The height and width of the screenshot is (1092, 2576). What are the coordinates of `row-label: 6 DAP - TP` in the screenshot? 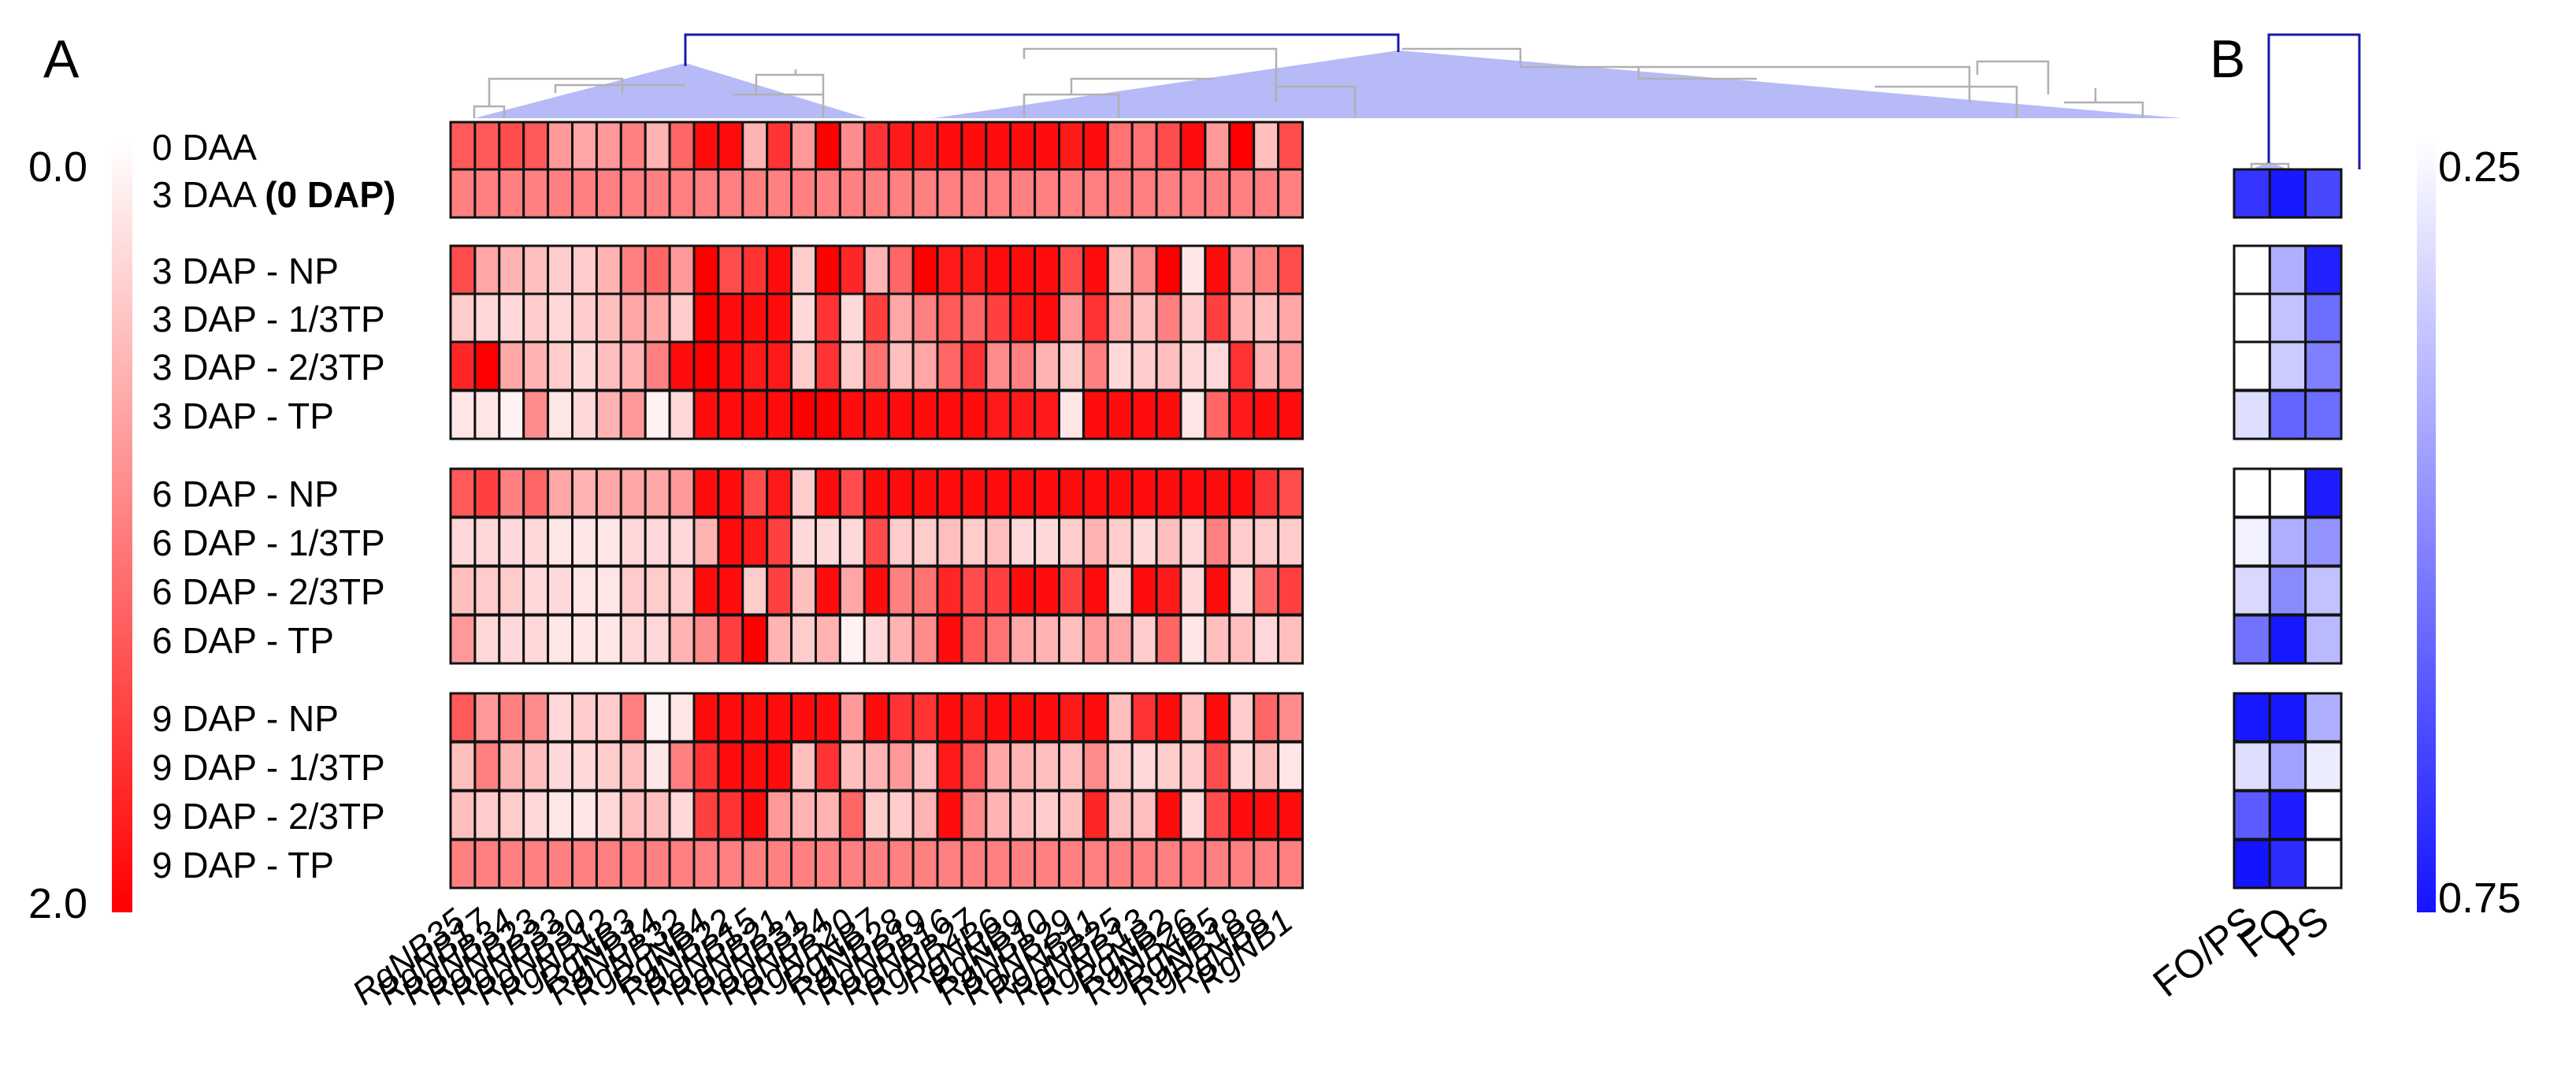 It's located at (243, 640).